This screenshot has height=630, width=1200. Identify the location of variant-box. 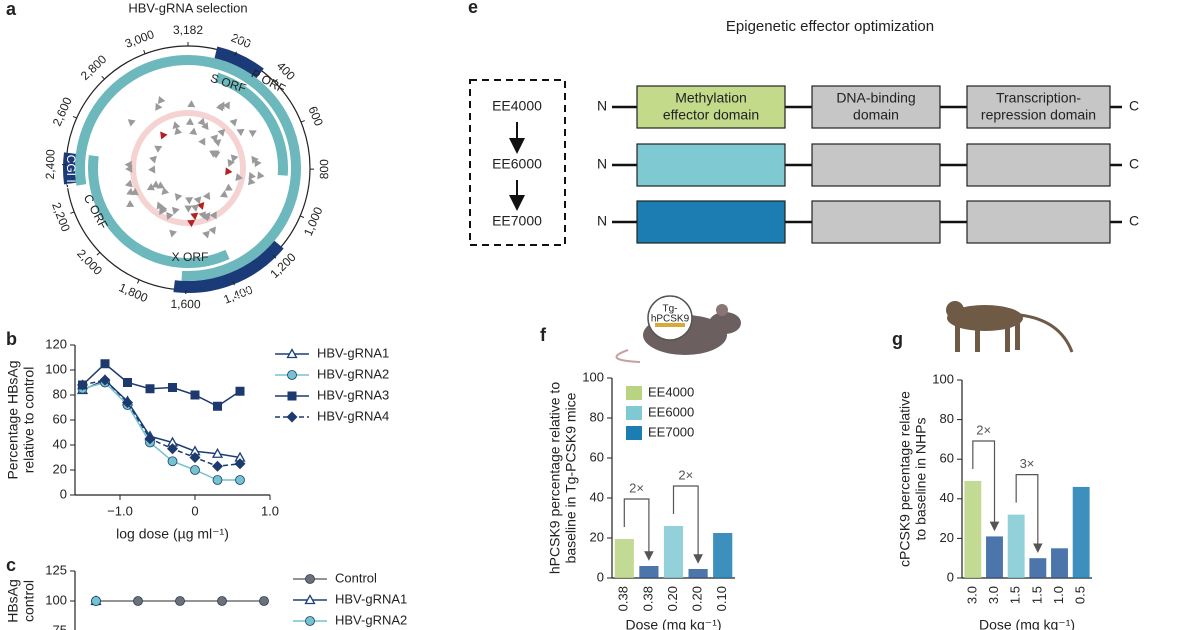
(517, 162).